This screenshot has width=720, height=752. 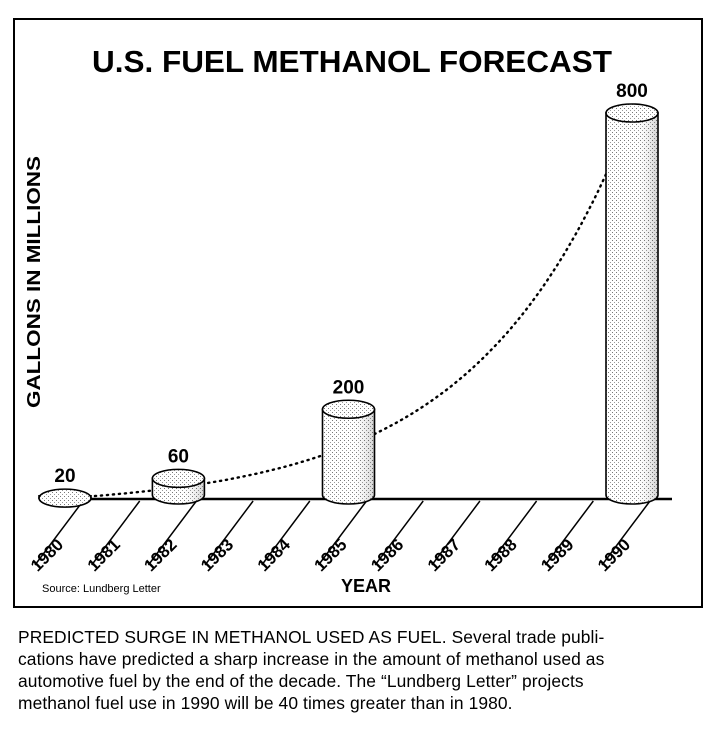 What do you see at coordinates (632, 91) in the screenshot?
I see `bar-label-1990: 800` at bounding box center [632, 91].